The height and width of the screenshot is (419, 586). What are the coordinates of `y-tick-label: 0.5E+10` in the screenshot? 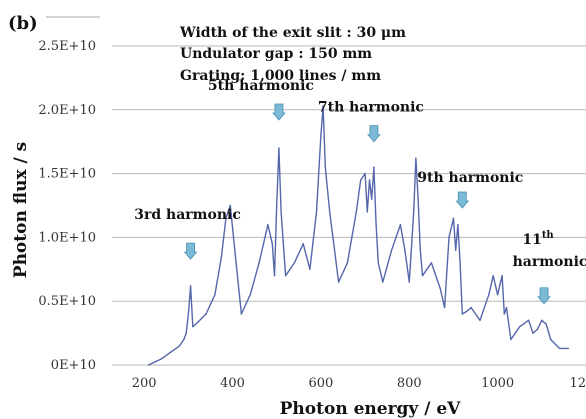 It's located at (67, 301).